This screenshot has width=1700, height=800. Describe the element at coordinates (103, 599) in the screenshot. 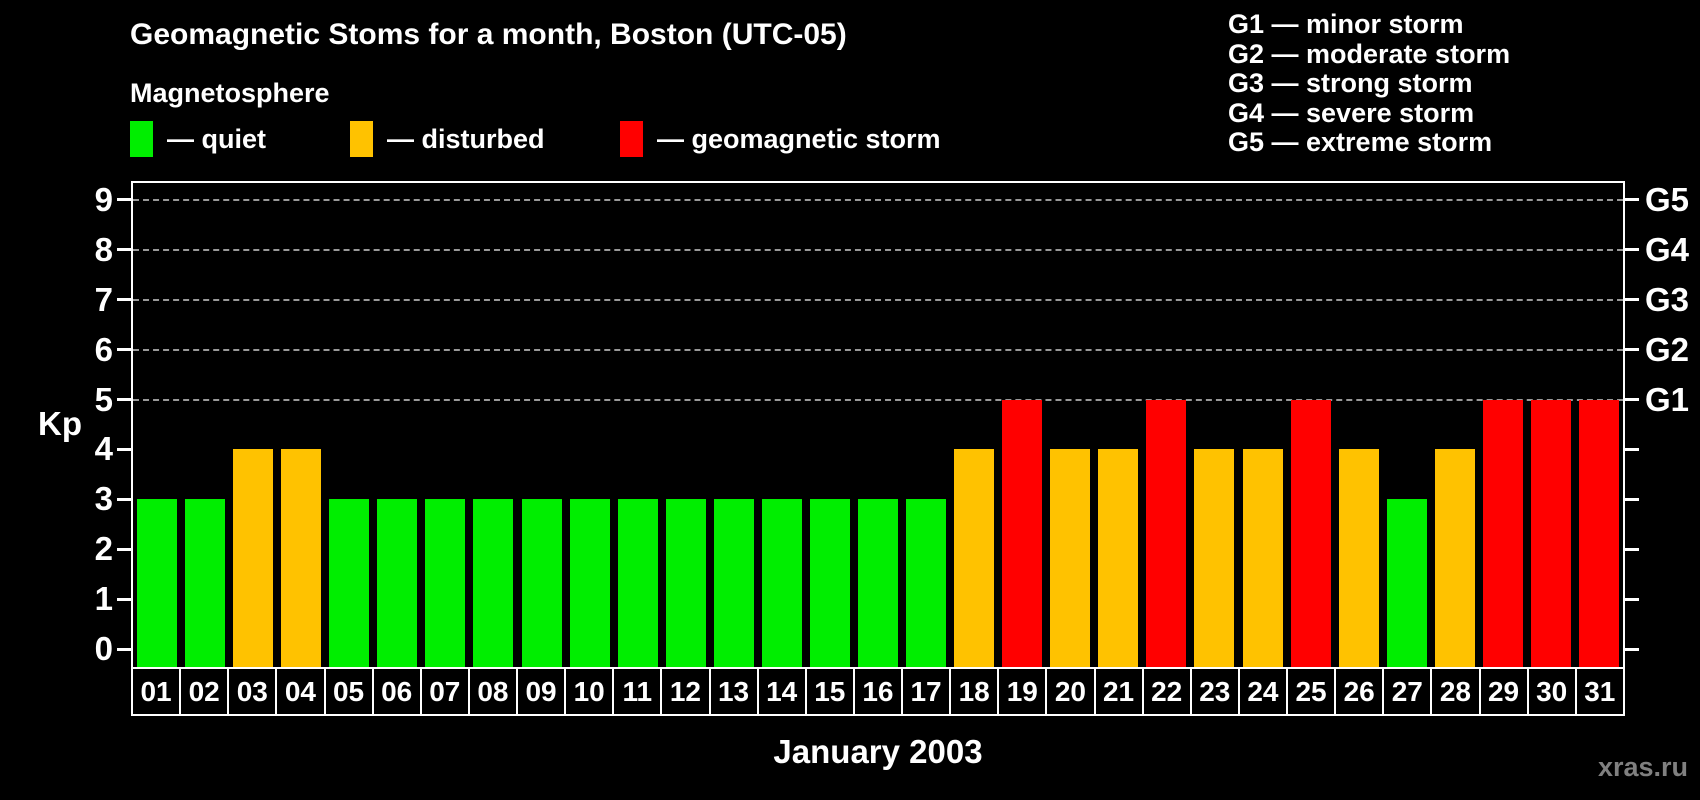

I see `y-axis-label-1: 1` at that location.